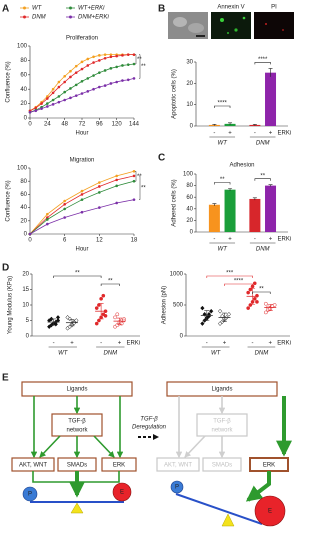 This screenshot has height=555, width=320. Describe the element at coordinates (241, 166) in the screenshot. I see `chart-title: Adhesion` at that location.